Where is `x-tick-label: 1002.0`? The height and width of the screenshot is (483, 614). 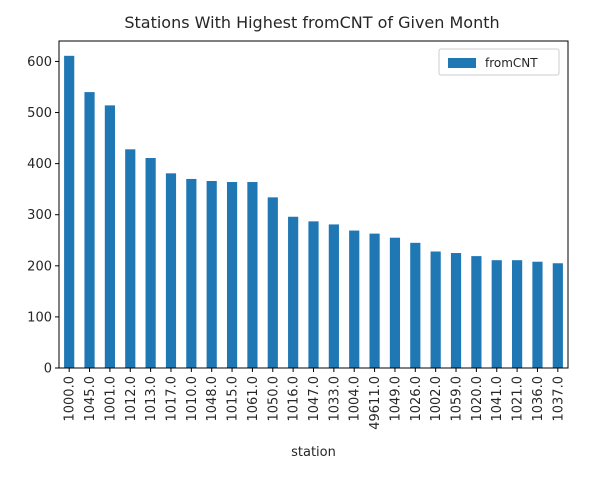
x-tick-label: 1002.0 is located at coordinates (436, 399).